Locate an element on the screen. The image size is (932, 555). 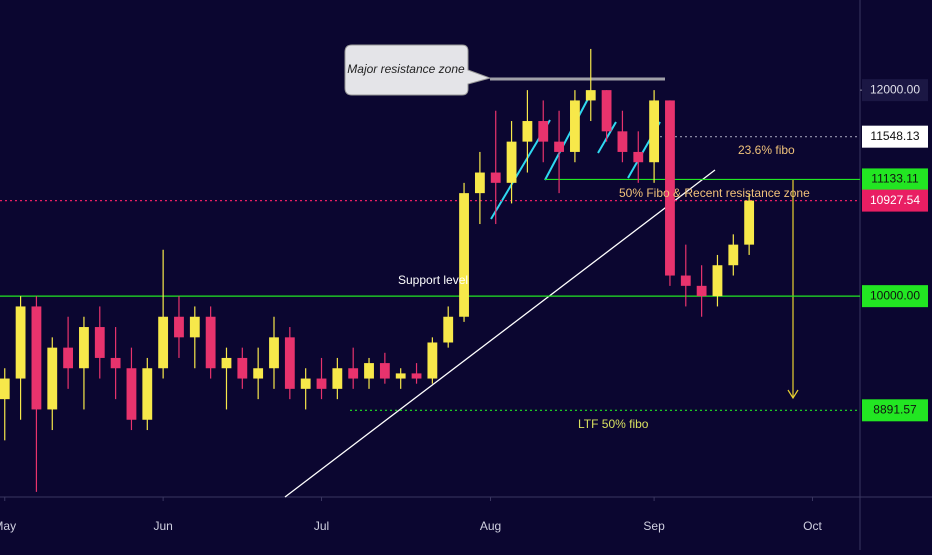
y-tick-box is located at coordinates (895, 90).